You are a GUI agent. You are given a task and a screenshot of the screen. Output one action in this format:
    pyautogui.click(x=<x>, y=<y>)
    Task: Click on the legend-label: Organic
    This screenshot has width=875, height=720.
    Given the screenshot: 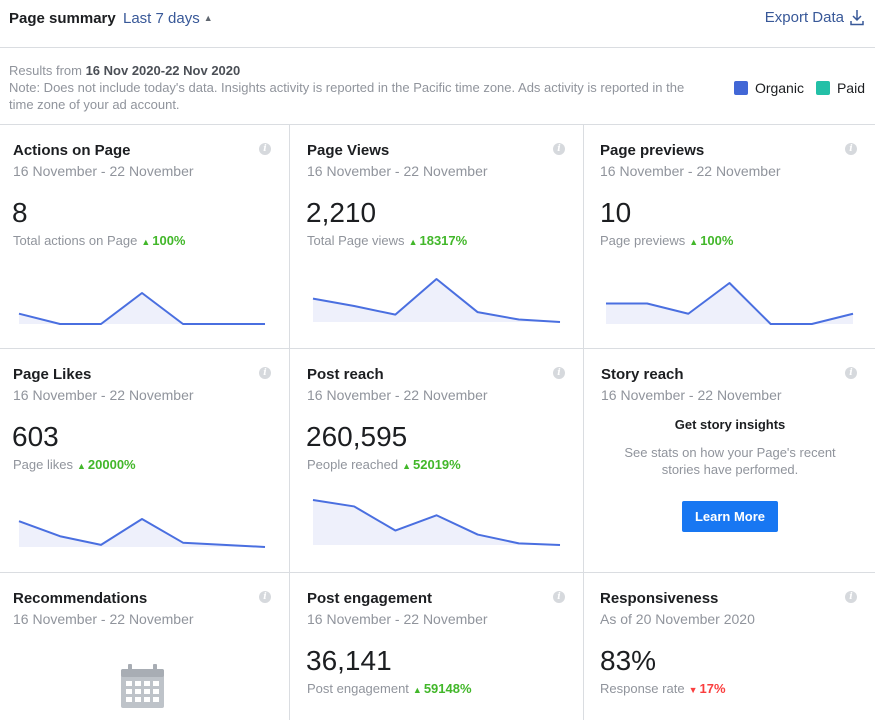 What is the action you would take?
    pyautogui.click(x=779, y=88)
    